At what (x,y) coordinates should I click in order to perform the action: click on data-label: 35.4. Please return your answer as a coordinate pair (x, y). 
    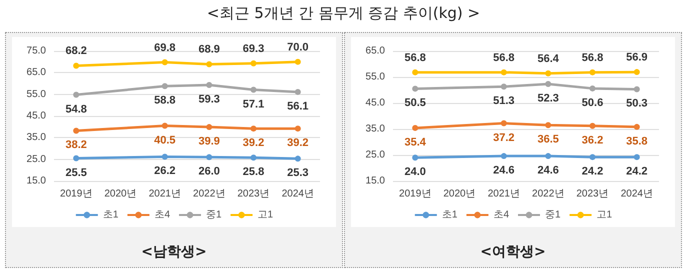
    Looking at the image, I should click on (415, 142).